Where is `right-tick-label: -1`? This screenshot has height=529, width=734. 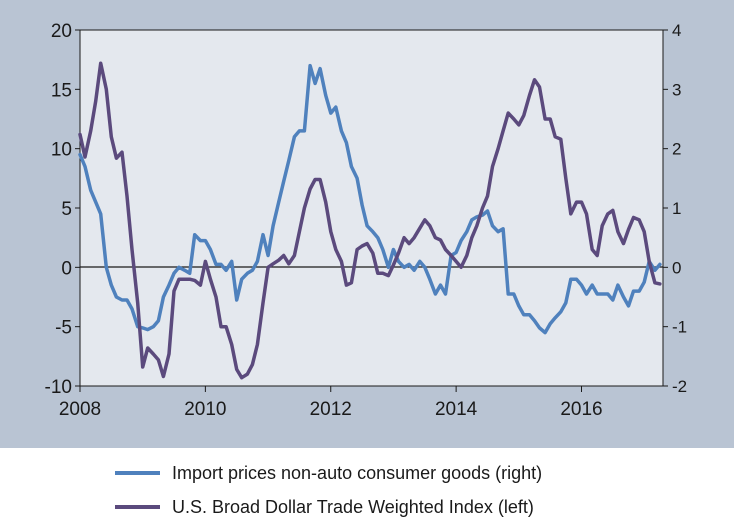 right-tick-label: -1 is located at coordinates (679, 327).